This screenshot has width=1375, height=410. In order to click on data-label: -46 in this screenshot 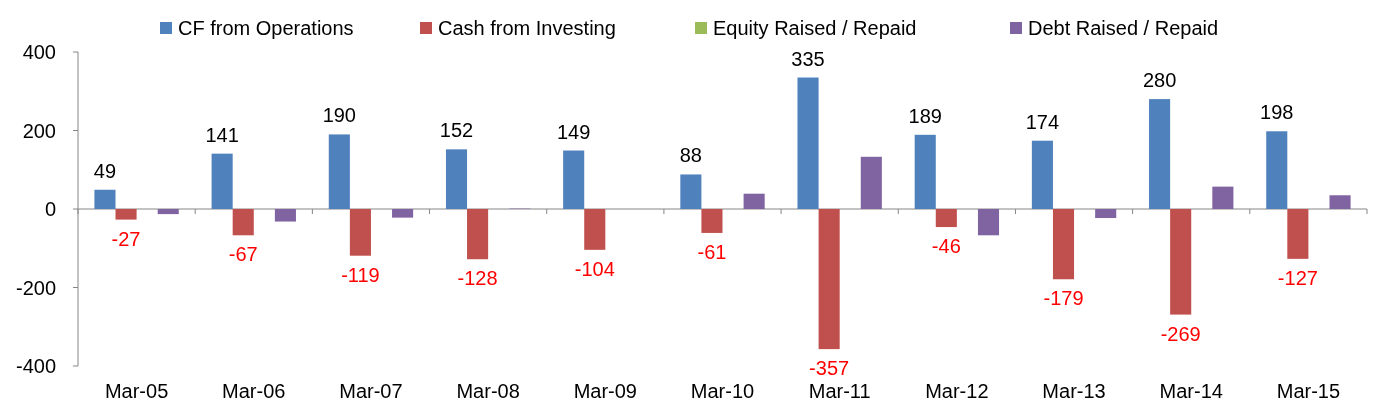, I will do `click(946, 246)`.